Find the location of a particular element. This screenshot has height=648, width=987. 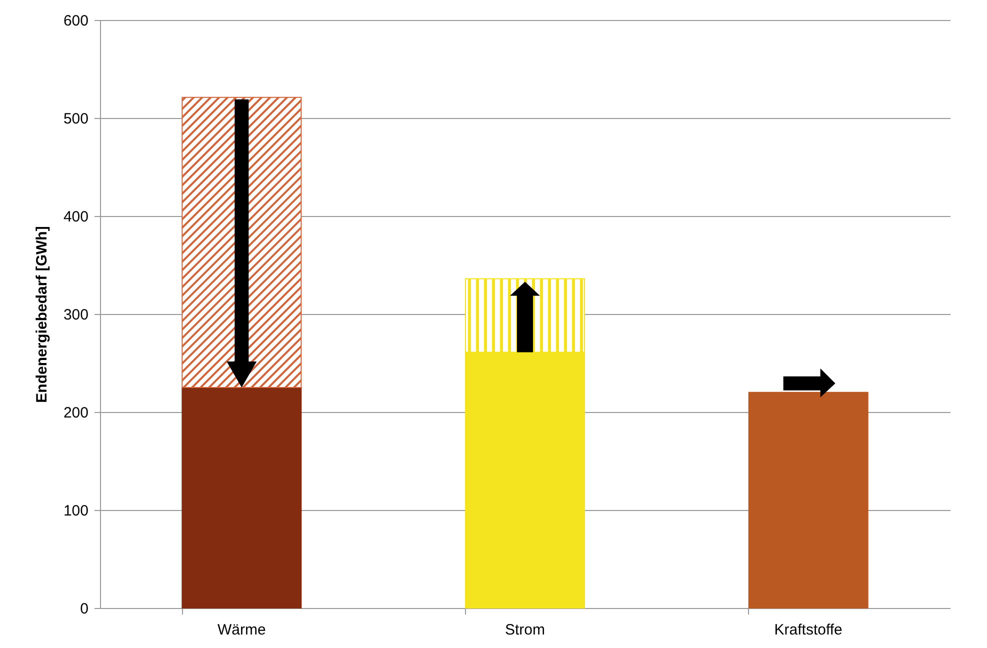

y-tick-label: 0 is located at coordinates (84, 609).